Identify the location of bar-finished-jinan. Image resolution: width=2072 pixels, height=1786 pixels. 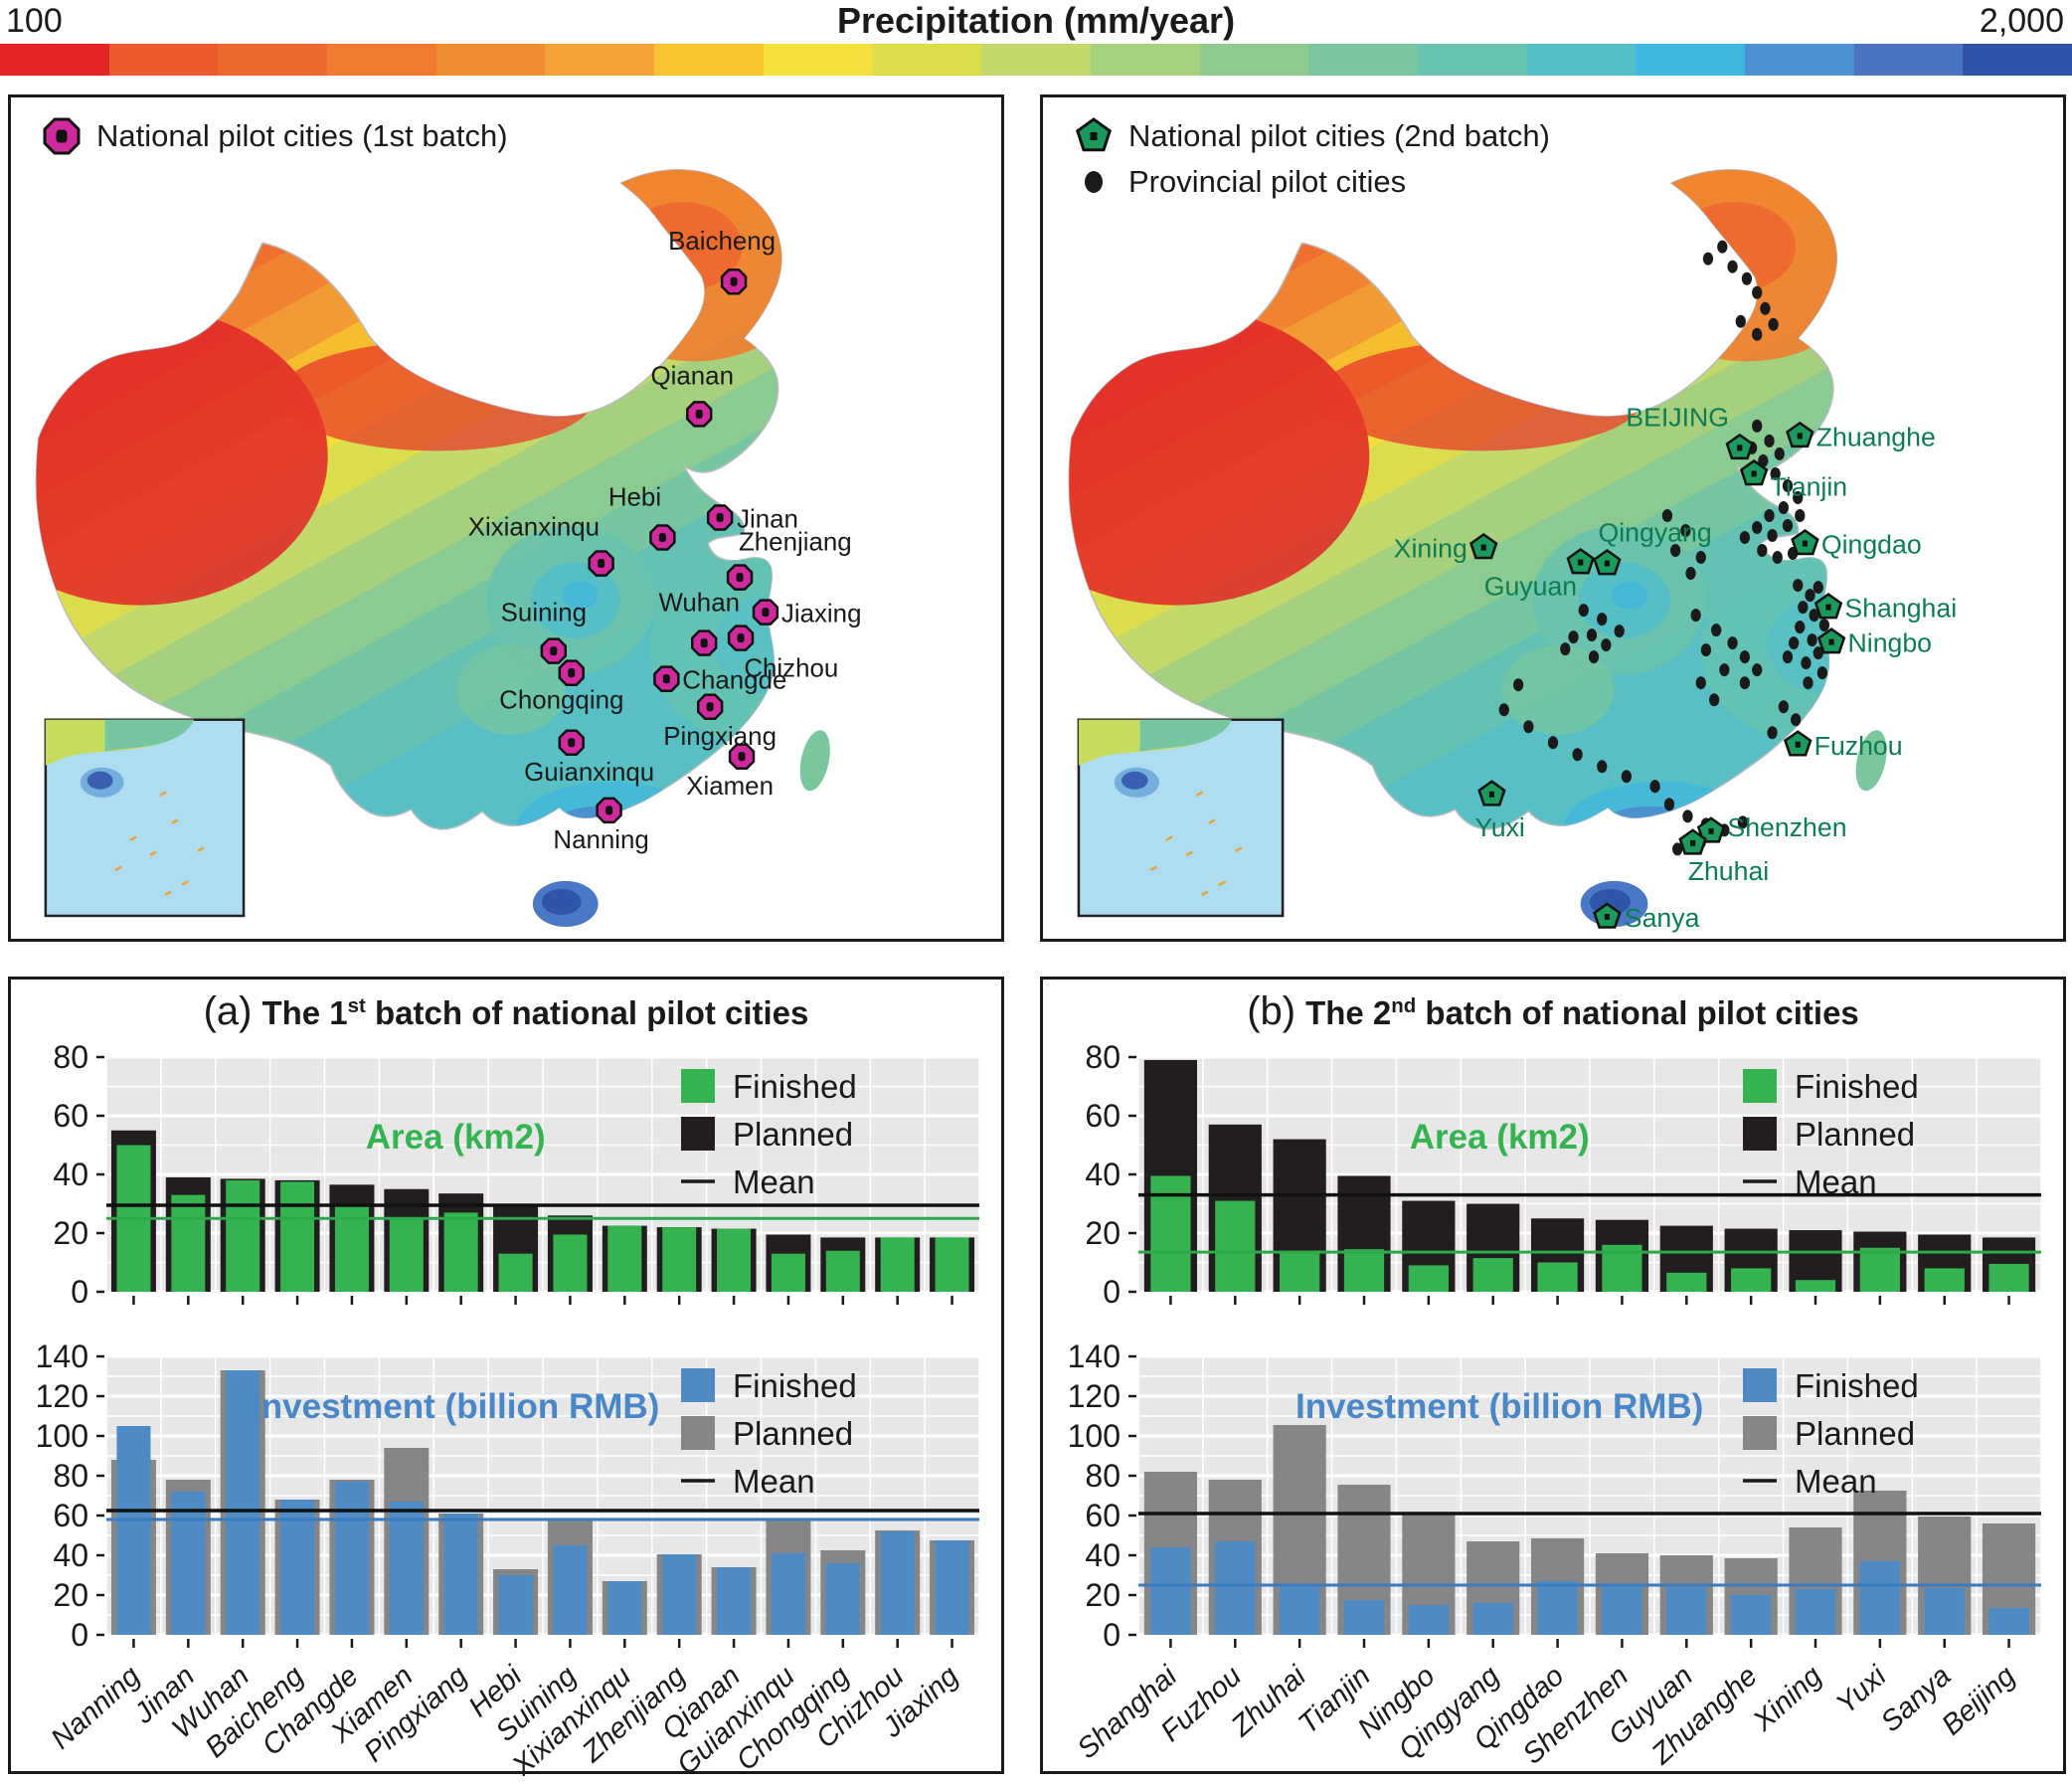
(189, 1563).